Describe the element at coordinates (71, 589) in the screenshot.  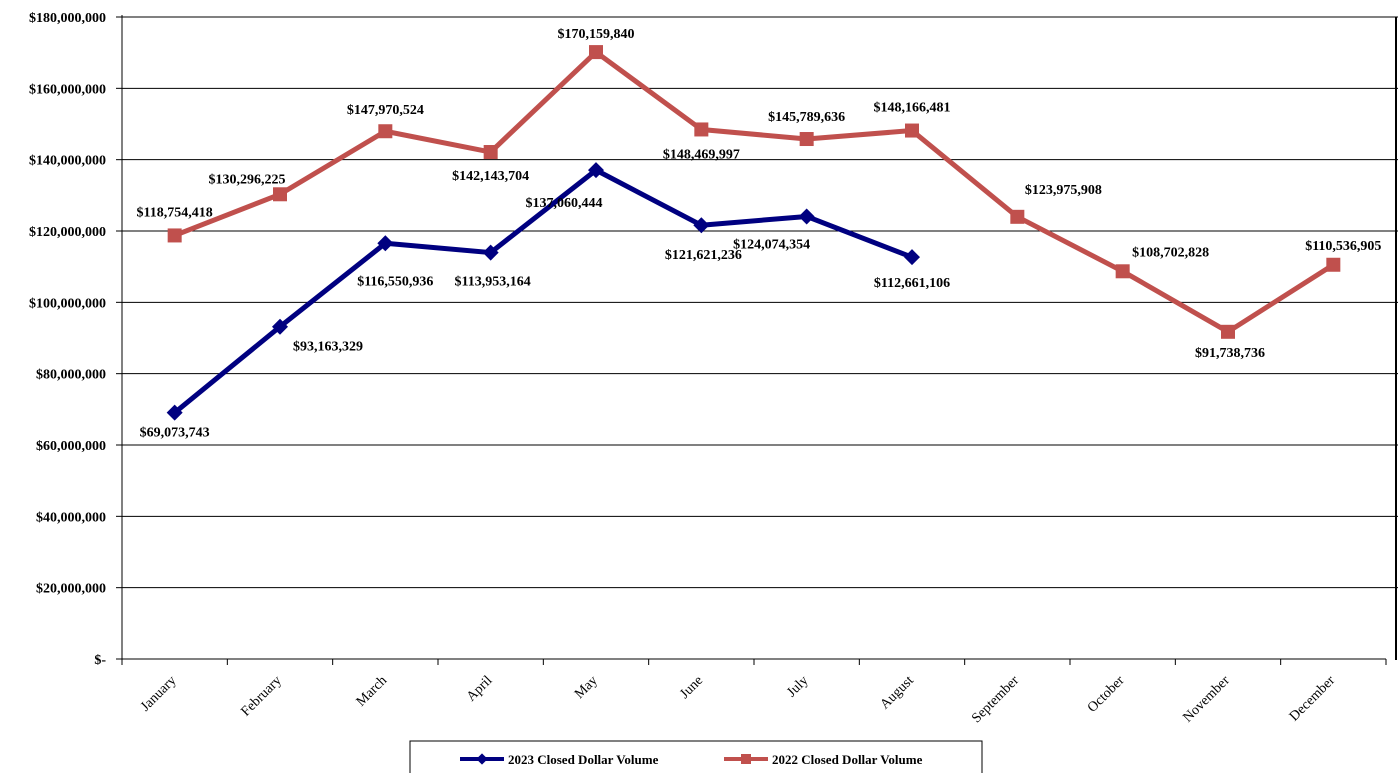
I see `y-tick-label: $20,000,000` at that location.